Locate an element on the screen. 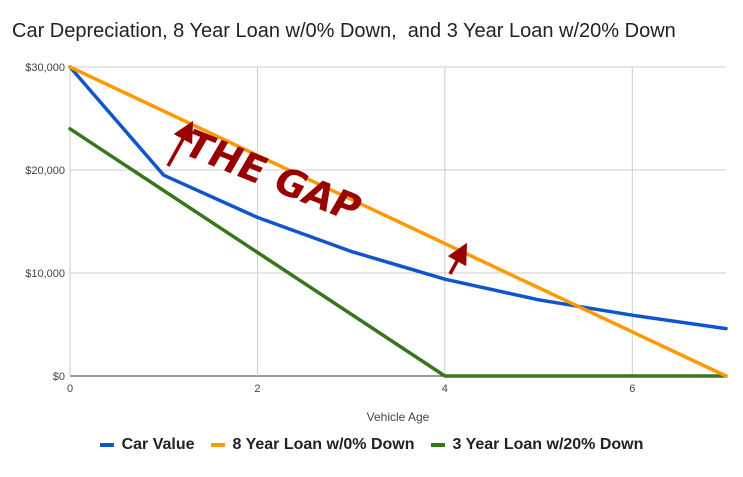 The height and width of the screenshot is (477, 743). x-tick-labels: 0 2 4 6 is located at coordinates (351, 389).